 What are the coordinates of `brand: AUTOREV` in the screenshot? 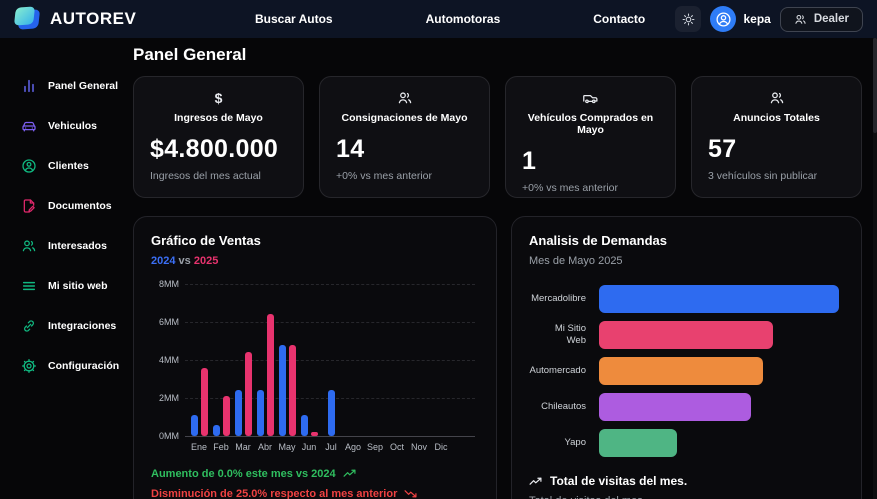 It's located at (74, 19).